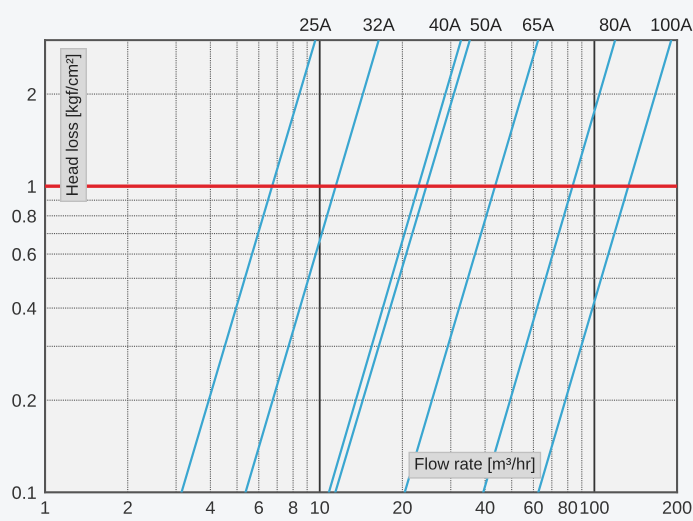 Image resolution: width=693 pixels, height=521 pixels. Describe the element at coordinates (320, 507) in the screenshot. I see `x-tick-label: 10` at that location.